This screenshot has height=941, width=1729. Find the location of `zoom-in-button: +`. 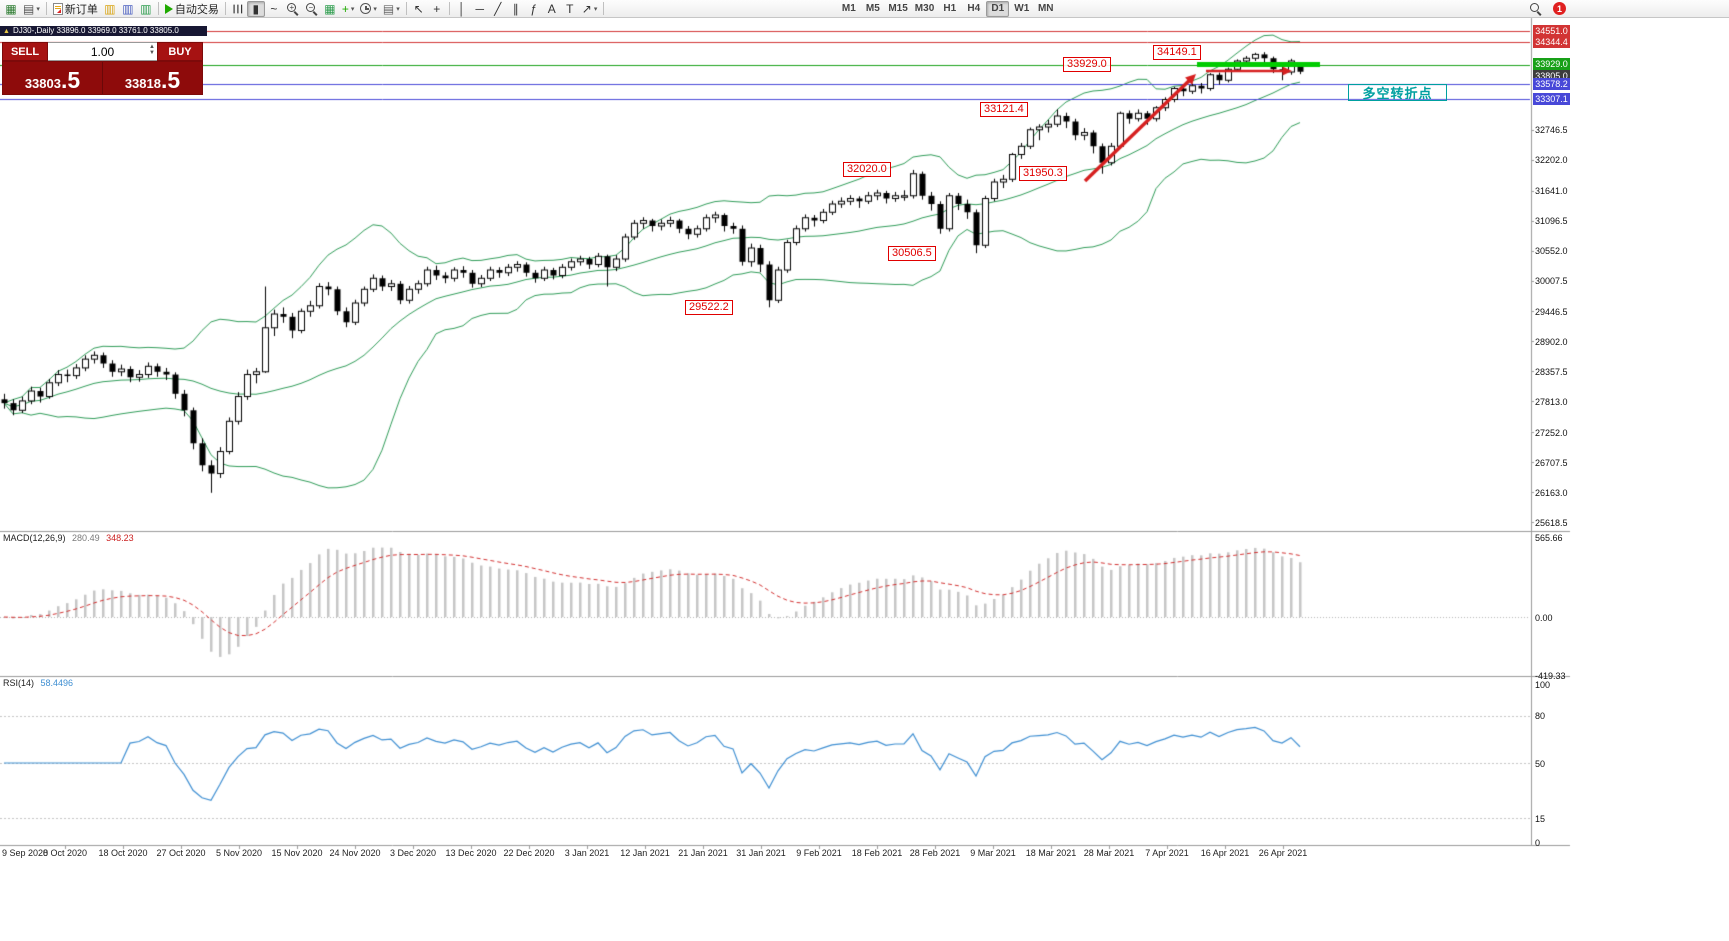

zoom-in-button: + is located at coordinates (292, 9).